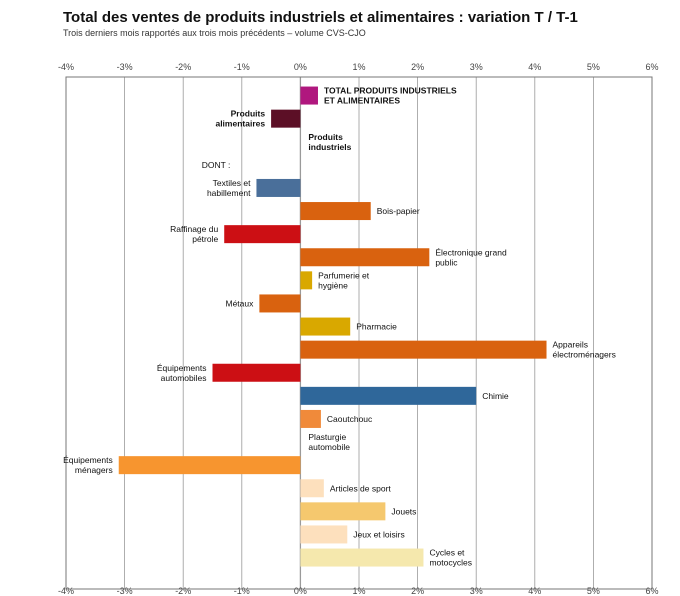 This screenshot has height=596, width=680. I want to click on x-tick-label-bottom: 2%, so click(417, 591).